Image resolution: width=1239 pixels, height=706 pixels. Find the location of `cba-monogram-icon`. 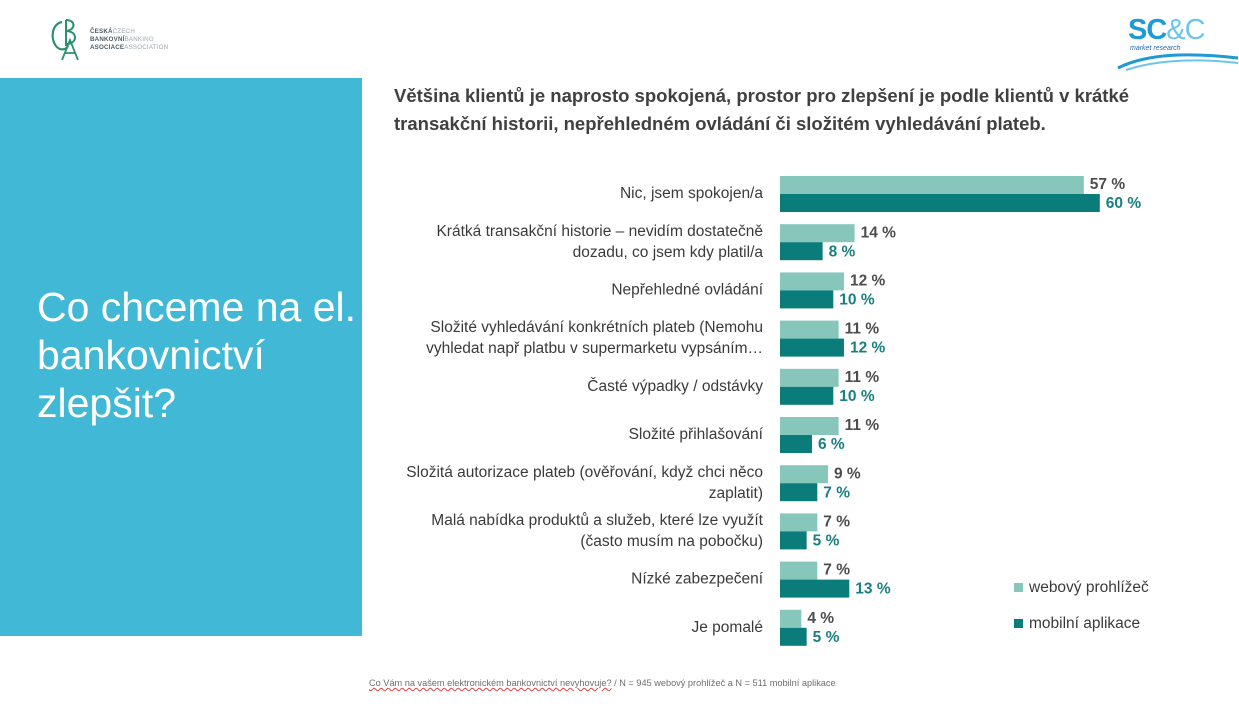

cba-monogram-icon is located at coordinates (65, 40).